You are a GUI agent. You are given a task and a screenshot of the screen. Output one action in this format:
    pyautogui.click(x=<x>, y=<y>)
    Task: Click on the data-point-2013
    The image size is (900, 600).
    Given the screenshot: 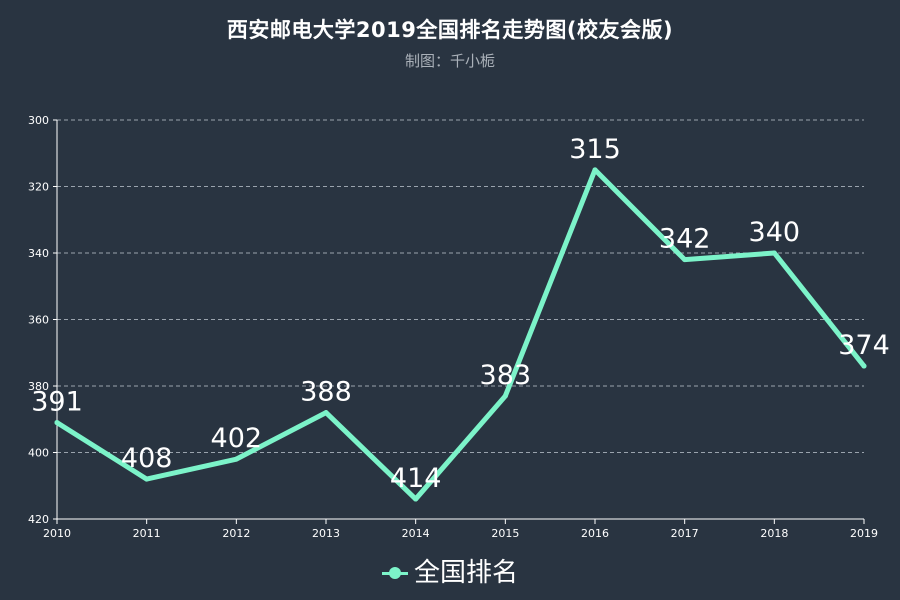 What is the action you would take?
    pyautogui.click(x=326, y=413)
    